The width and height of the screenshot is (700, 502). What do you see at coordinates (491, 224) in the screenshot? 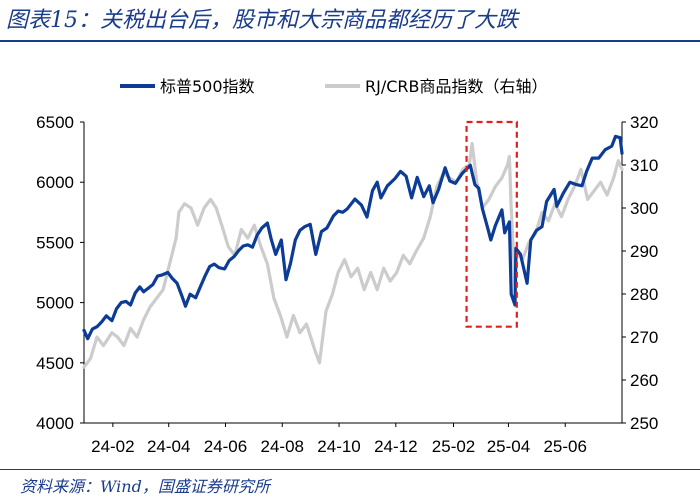
I see `highlight-box` at bounding box center [491, 224].